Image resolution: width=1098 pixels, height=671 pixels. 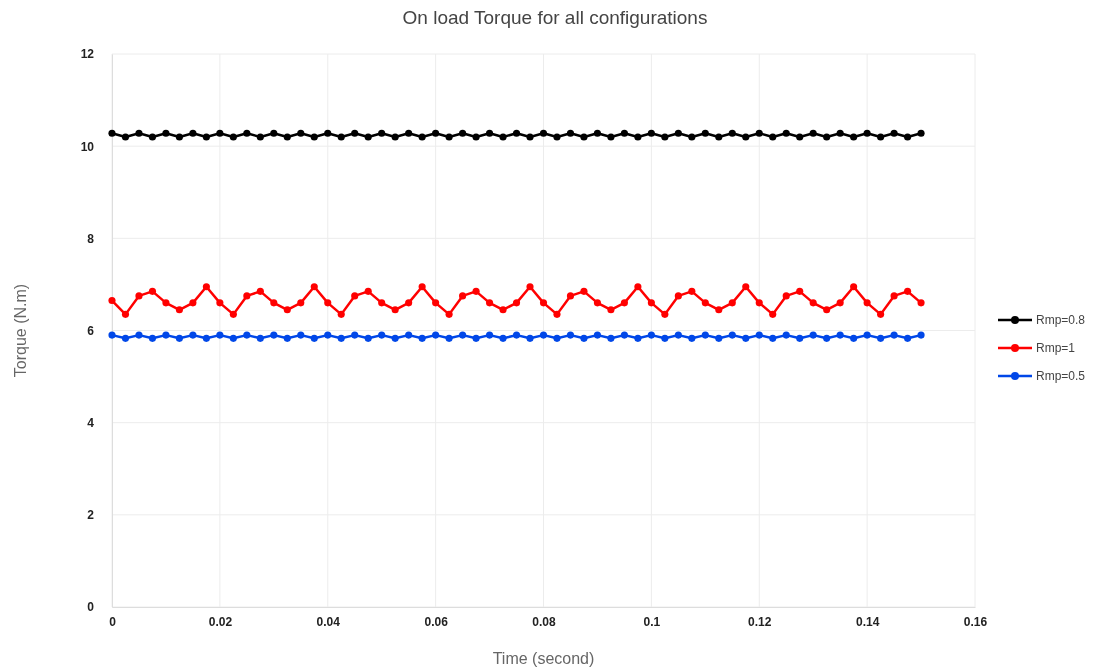 I want to click on y-tick-label: 6, so click(x=91, y=330).